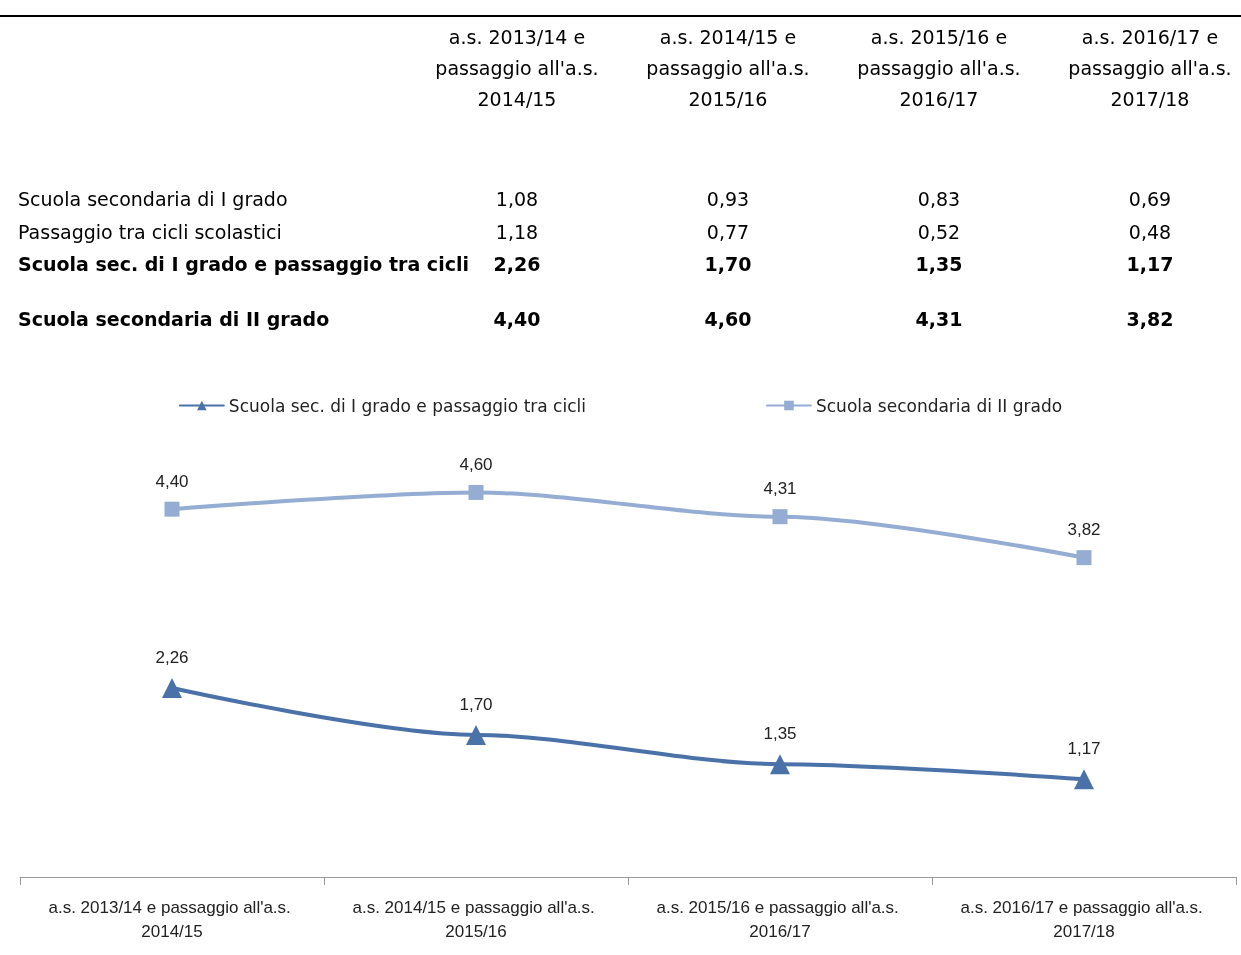  What do you see at coordinates (1084, 919) in the screenshot?
I see `x-tick-label: a.s. 2016/17 e passaggio all'a.s. 2017/18` at bounding box center [1084, 919].